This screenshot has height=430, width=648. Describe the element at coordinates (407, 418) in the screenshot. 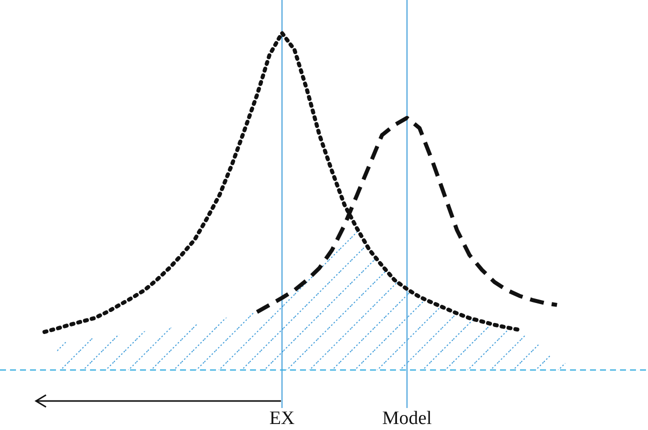

I see `x-tick-label: Model` at that location.